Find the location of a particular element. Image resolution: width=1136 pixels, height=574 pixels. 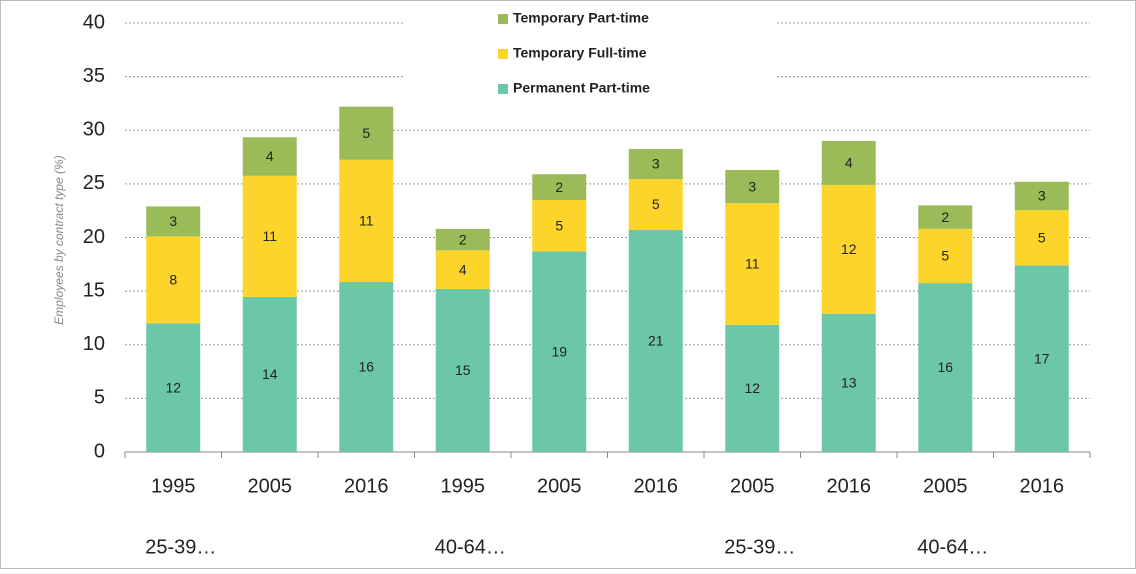

value-label: 14 is located at coordinates (270, 374).